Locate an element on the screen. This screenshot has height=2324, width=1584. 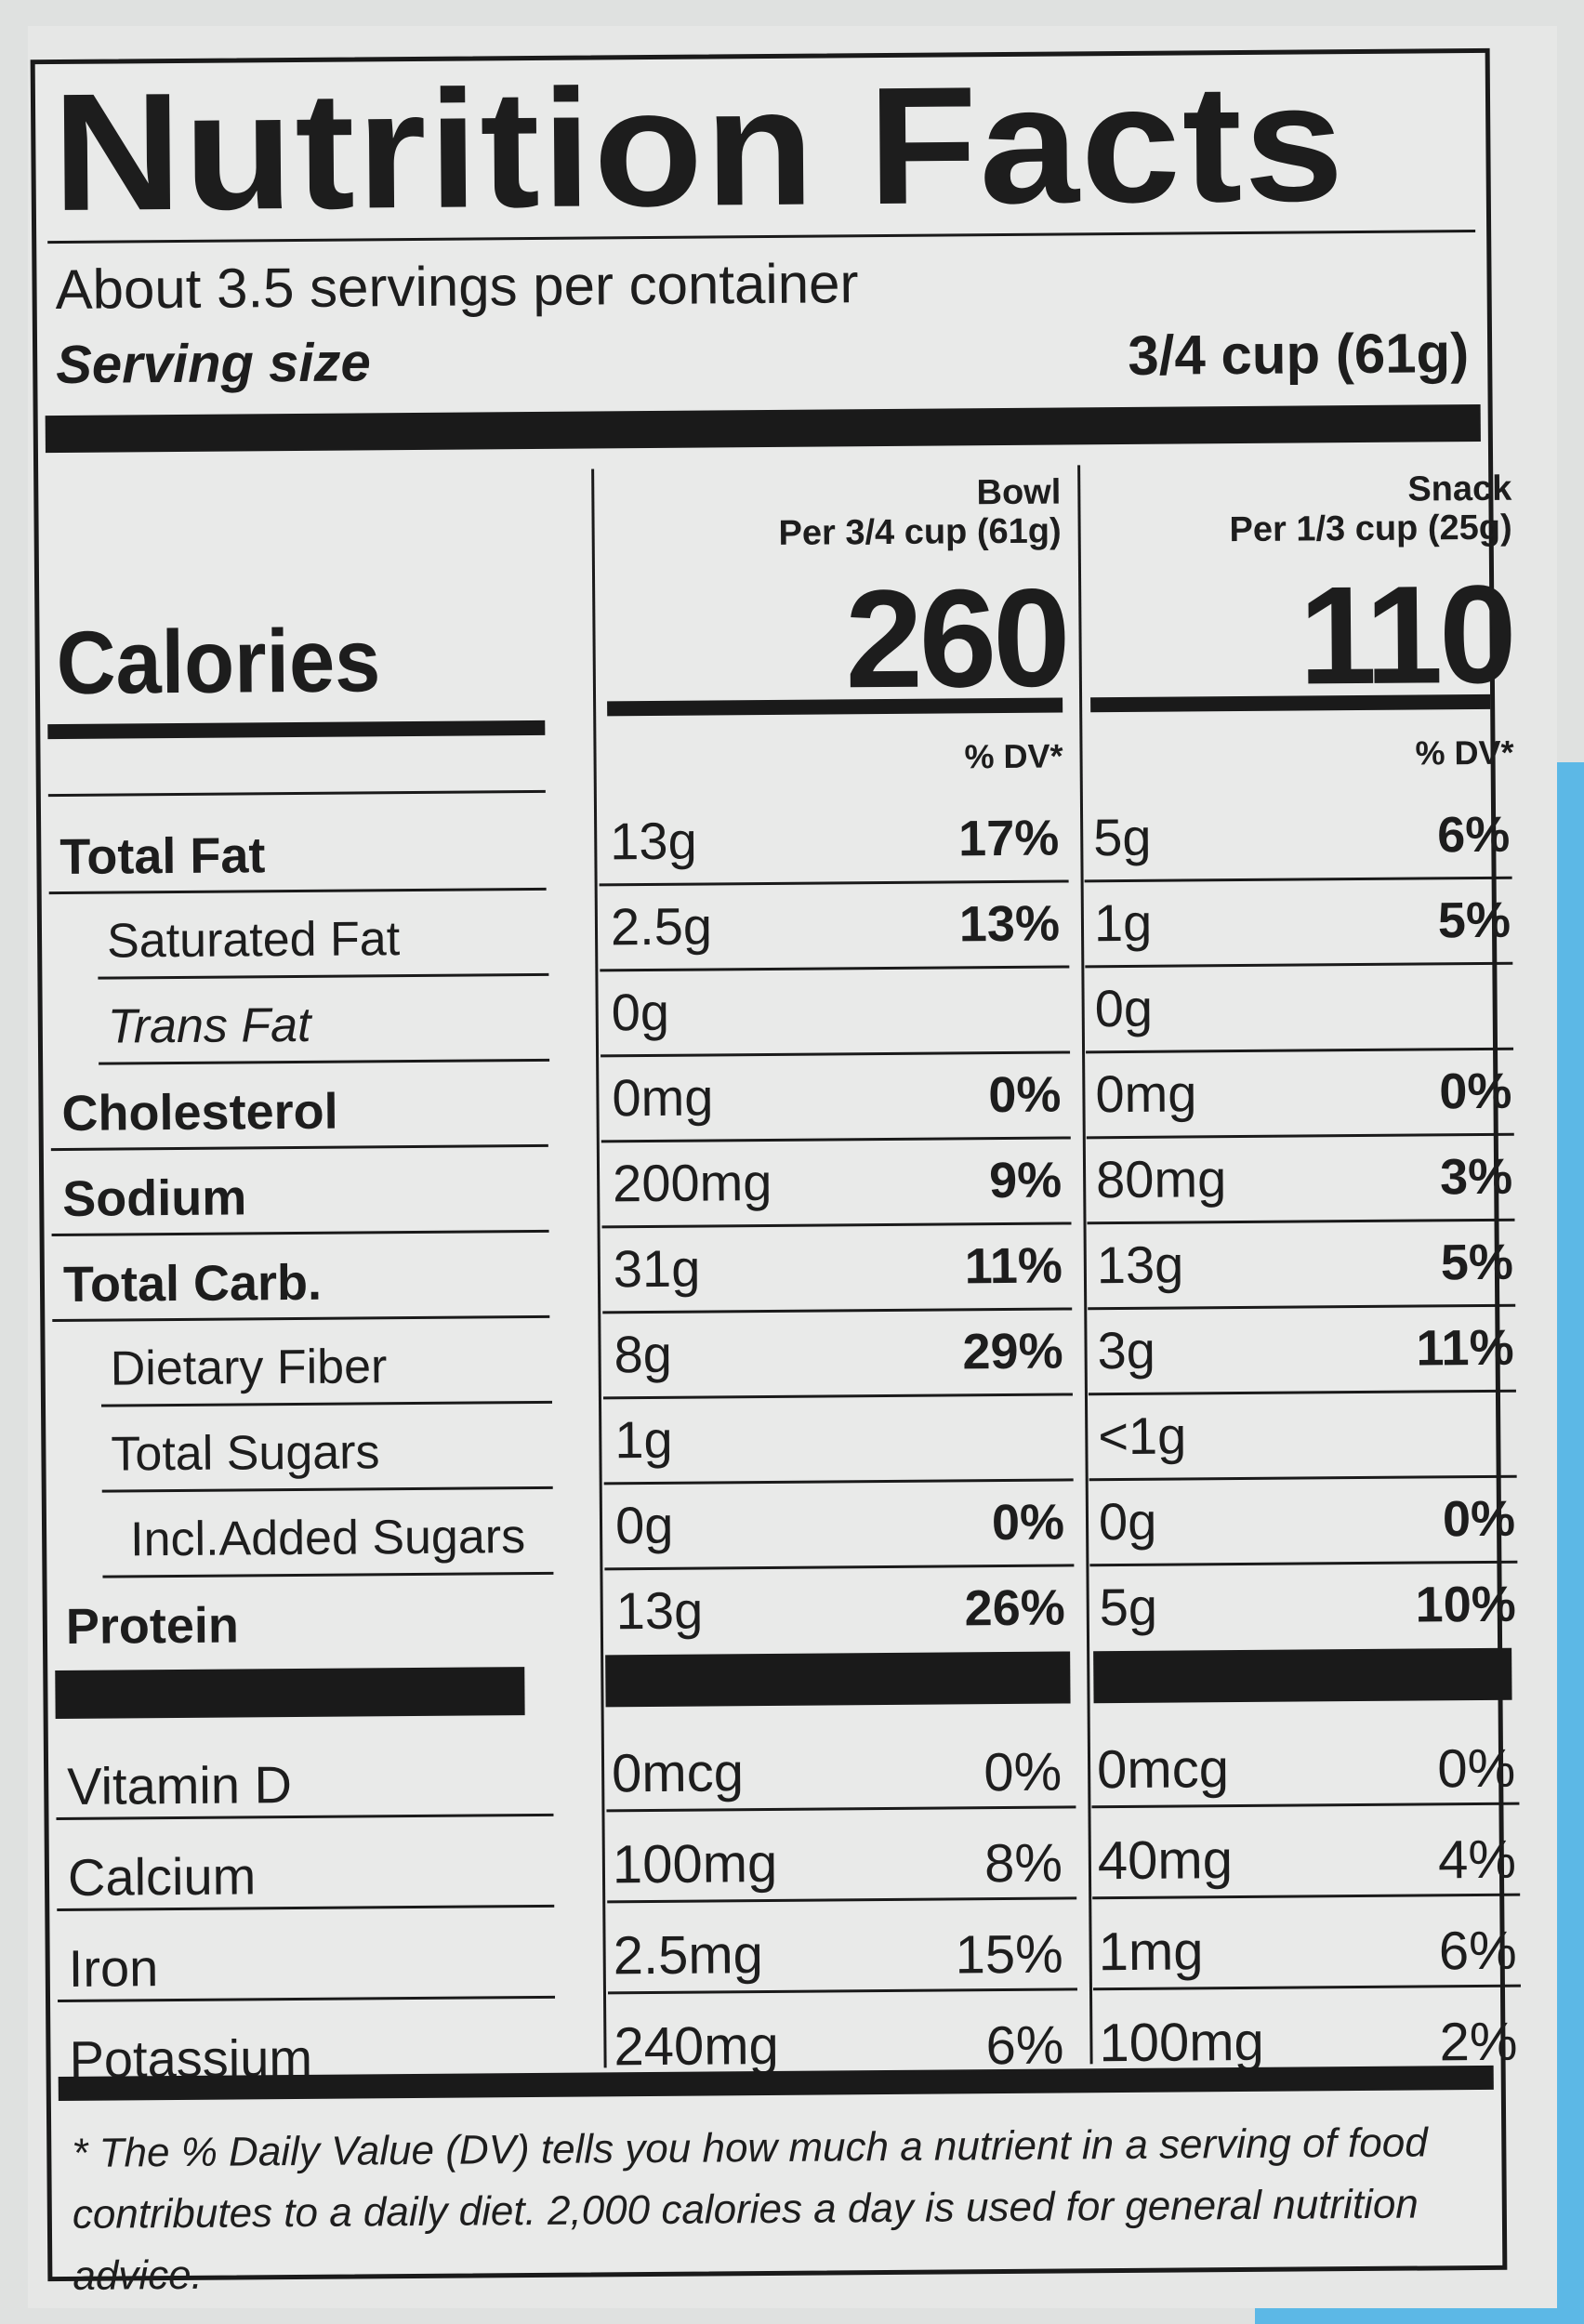
bowl-column-name: Bowl is located at coordinates (1019, 492).